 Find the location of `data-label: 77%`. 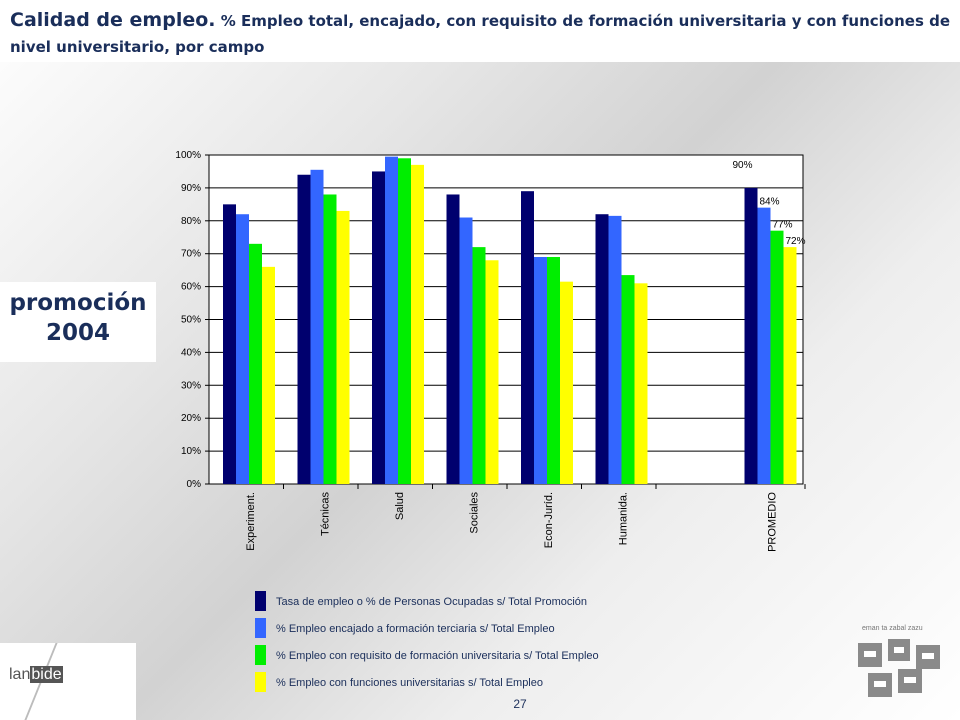

data-label: 77% is located at coordinates (783, 225).